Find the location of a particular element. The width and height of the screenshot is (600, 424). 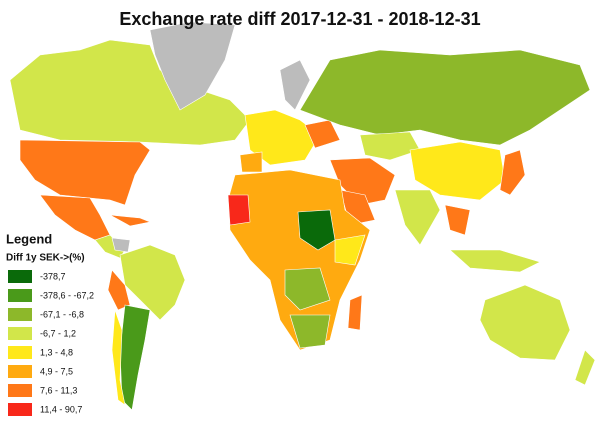

new-zealand is located at coordinates (585, 367).